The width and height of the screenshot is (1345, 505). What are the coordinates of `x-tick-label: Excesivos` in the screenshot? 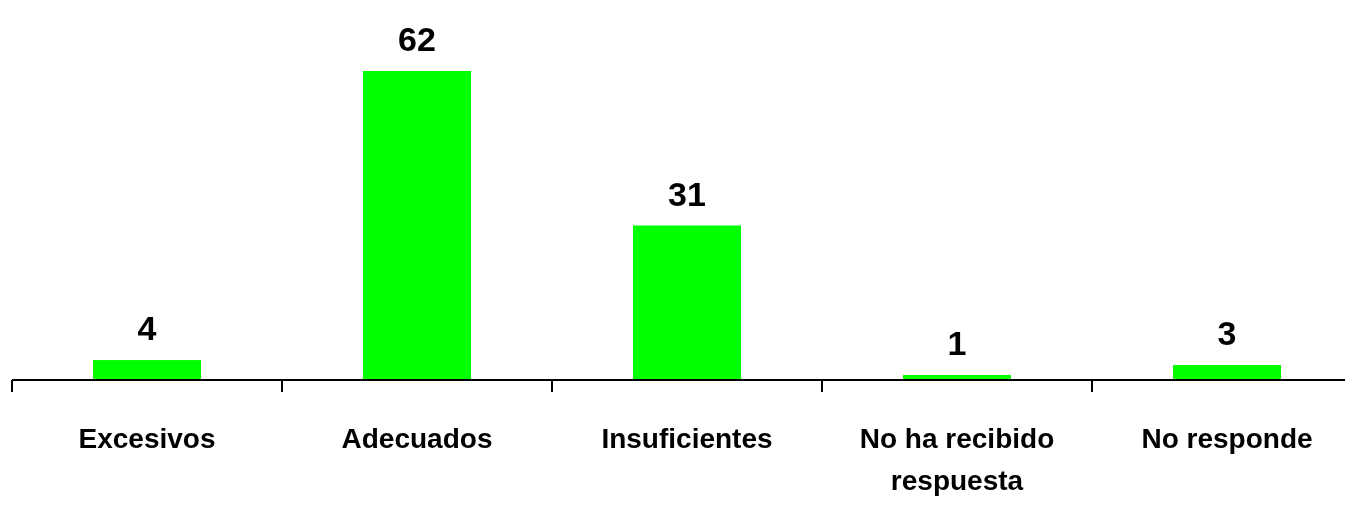 It's located at (147, 438).